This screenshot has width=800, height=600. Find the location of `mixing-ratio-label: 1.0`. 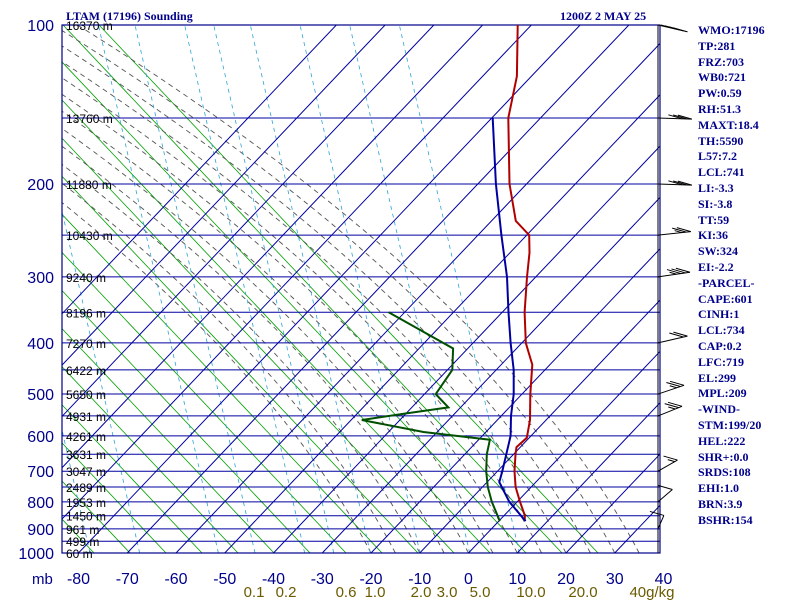

mixing-ratio-label: 1.0 is located at coordinates (375, 592).